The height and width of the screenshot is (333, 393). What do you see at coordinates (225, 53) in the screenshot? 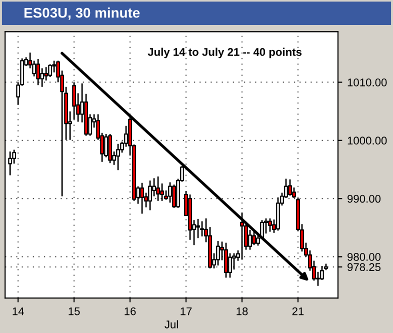
I see `annotation: July 14 to July 21 -- 40 points` at bounding box center [225, 53].